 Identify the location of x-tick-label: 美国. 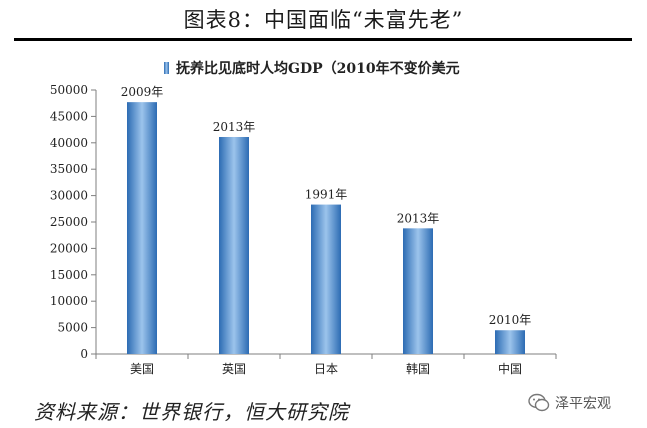
(142, 369).